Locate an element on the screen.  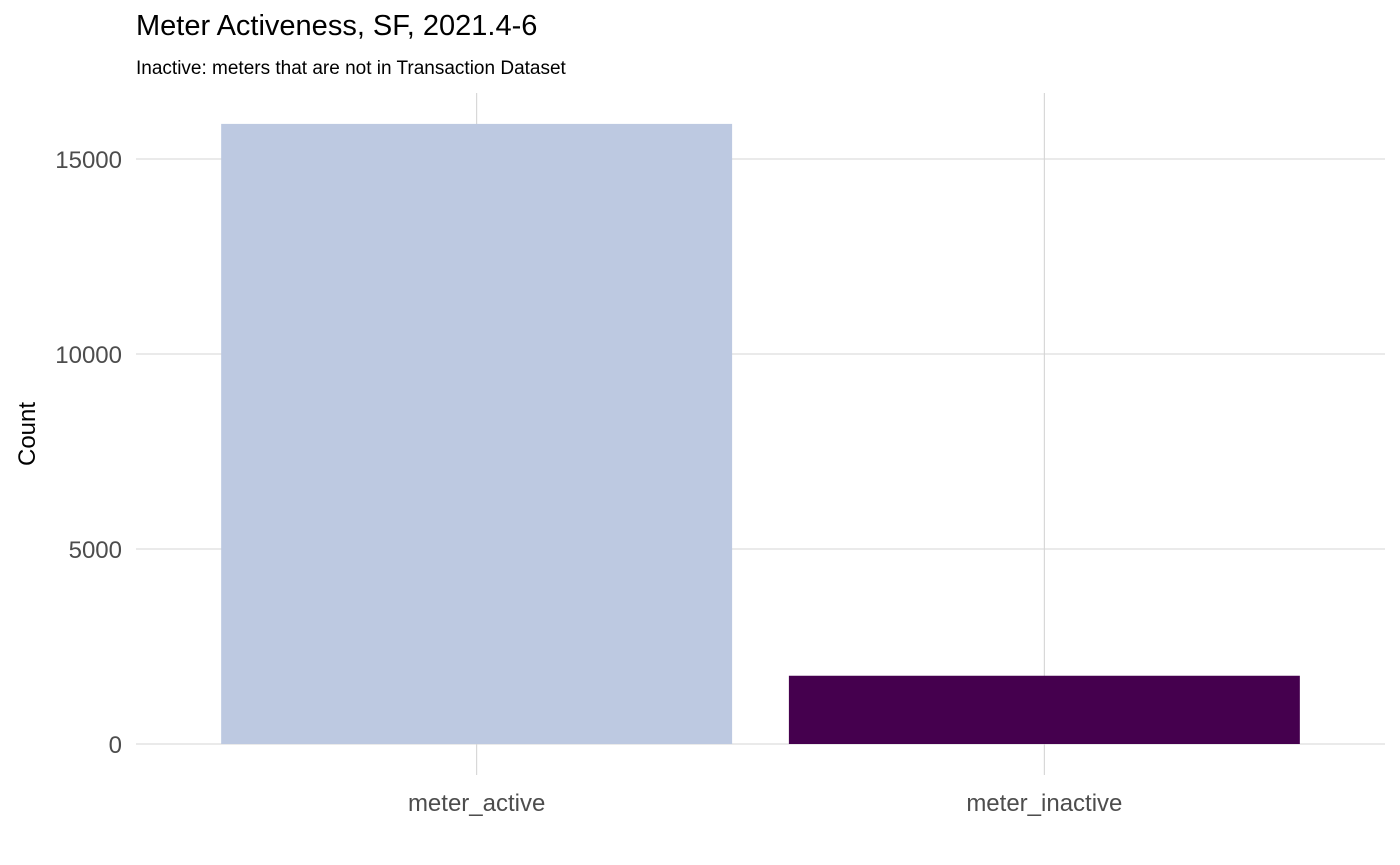
y-tick-label: 5000 is located at coordinates (95, 550).